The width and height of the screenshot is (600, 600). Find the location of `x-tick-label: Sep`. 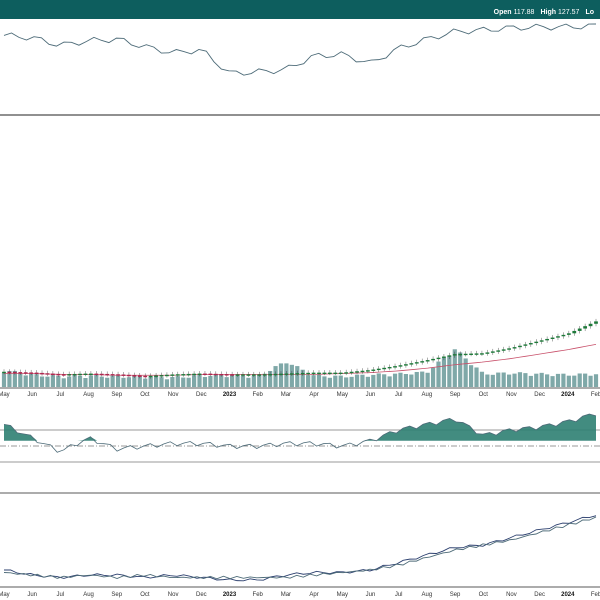

x-tick-label: Sep is located at coordinates (455, 395).